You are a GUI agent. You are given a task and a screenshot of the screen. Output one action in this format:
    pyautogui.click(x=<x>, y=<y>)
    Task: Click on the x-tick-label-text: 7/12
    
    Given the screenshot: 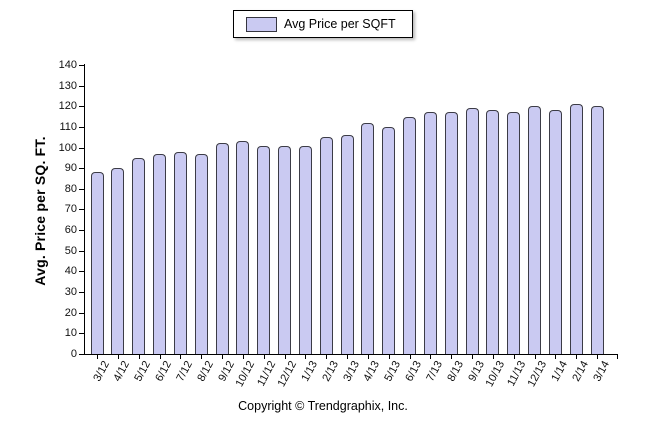 What is the action you would take?
    pyautogui.click(x=184, y=371)
    